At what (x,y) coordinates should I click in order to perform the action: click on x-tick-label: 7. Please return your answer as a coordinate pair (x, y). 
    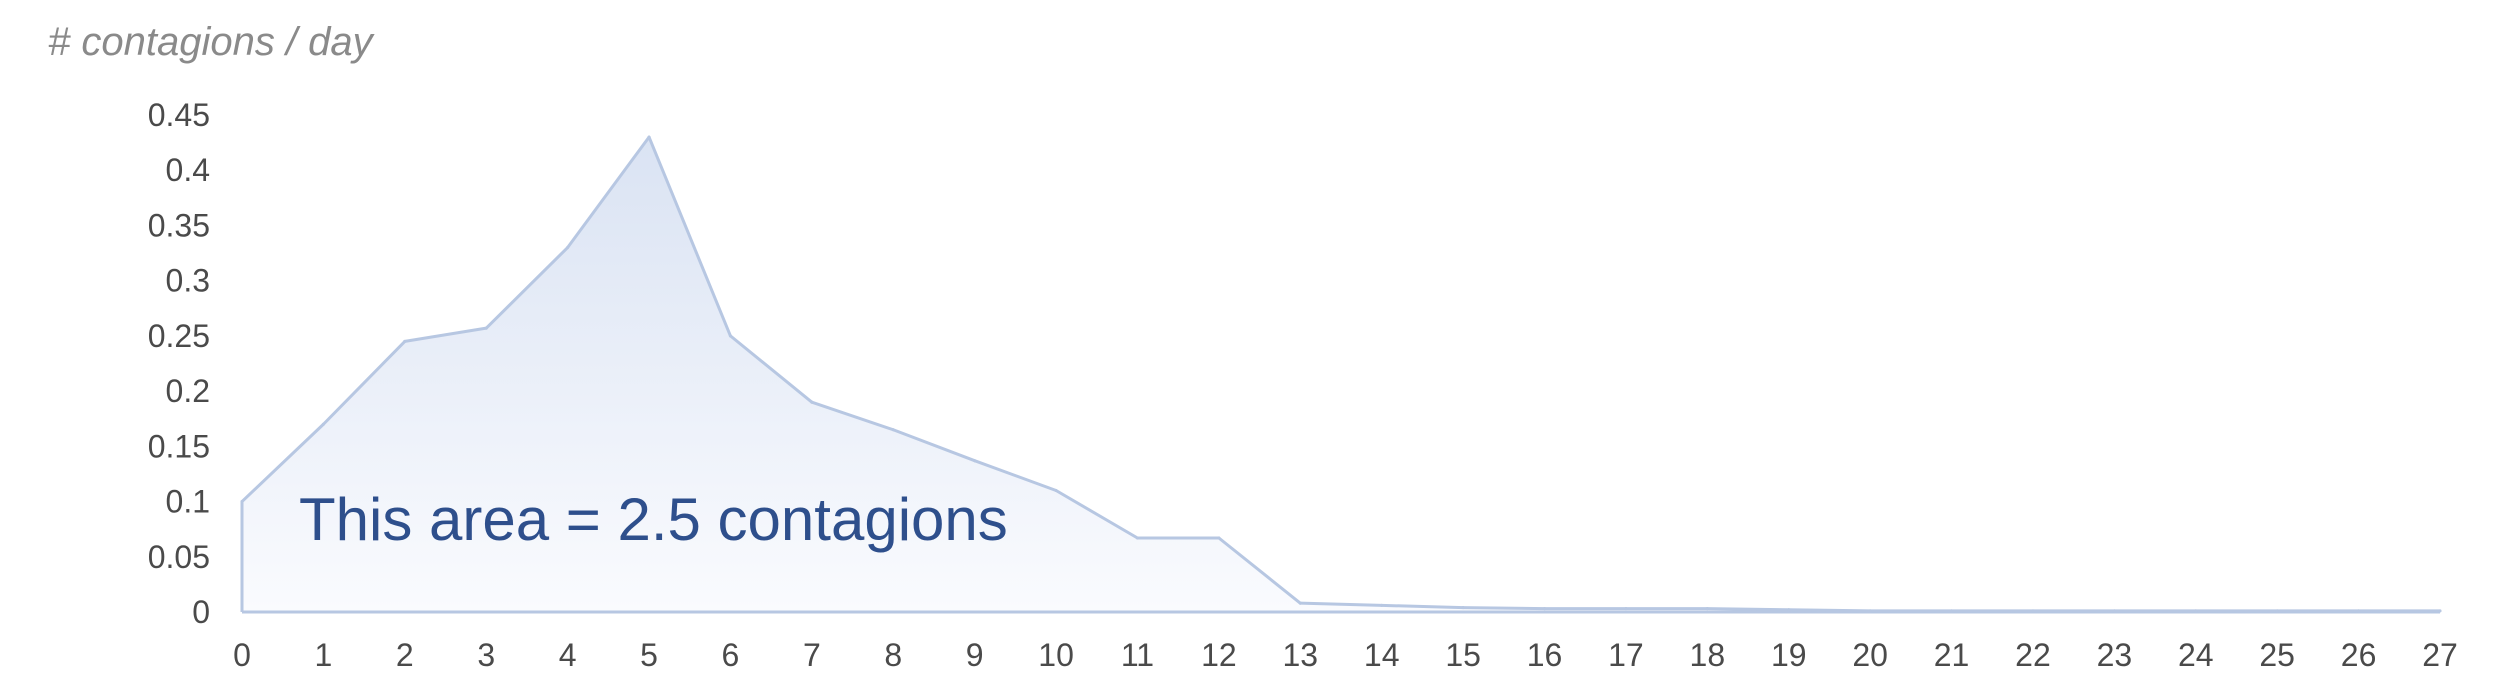
    Looking at the image, I should click on (812, 655).